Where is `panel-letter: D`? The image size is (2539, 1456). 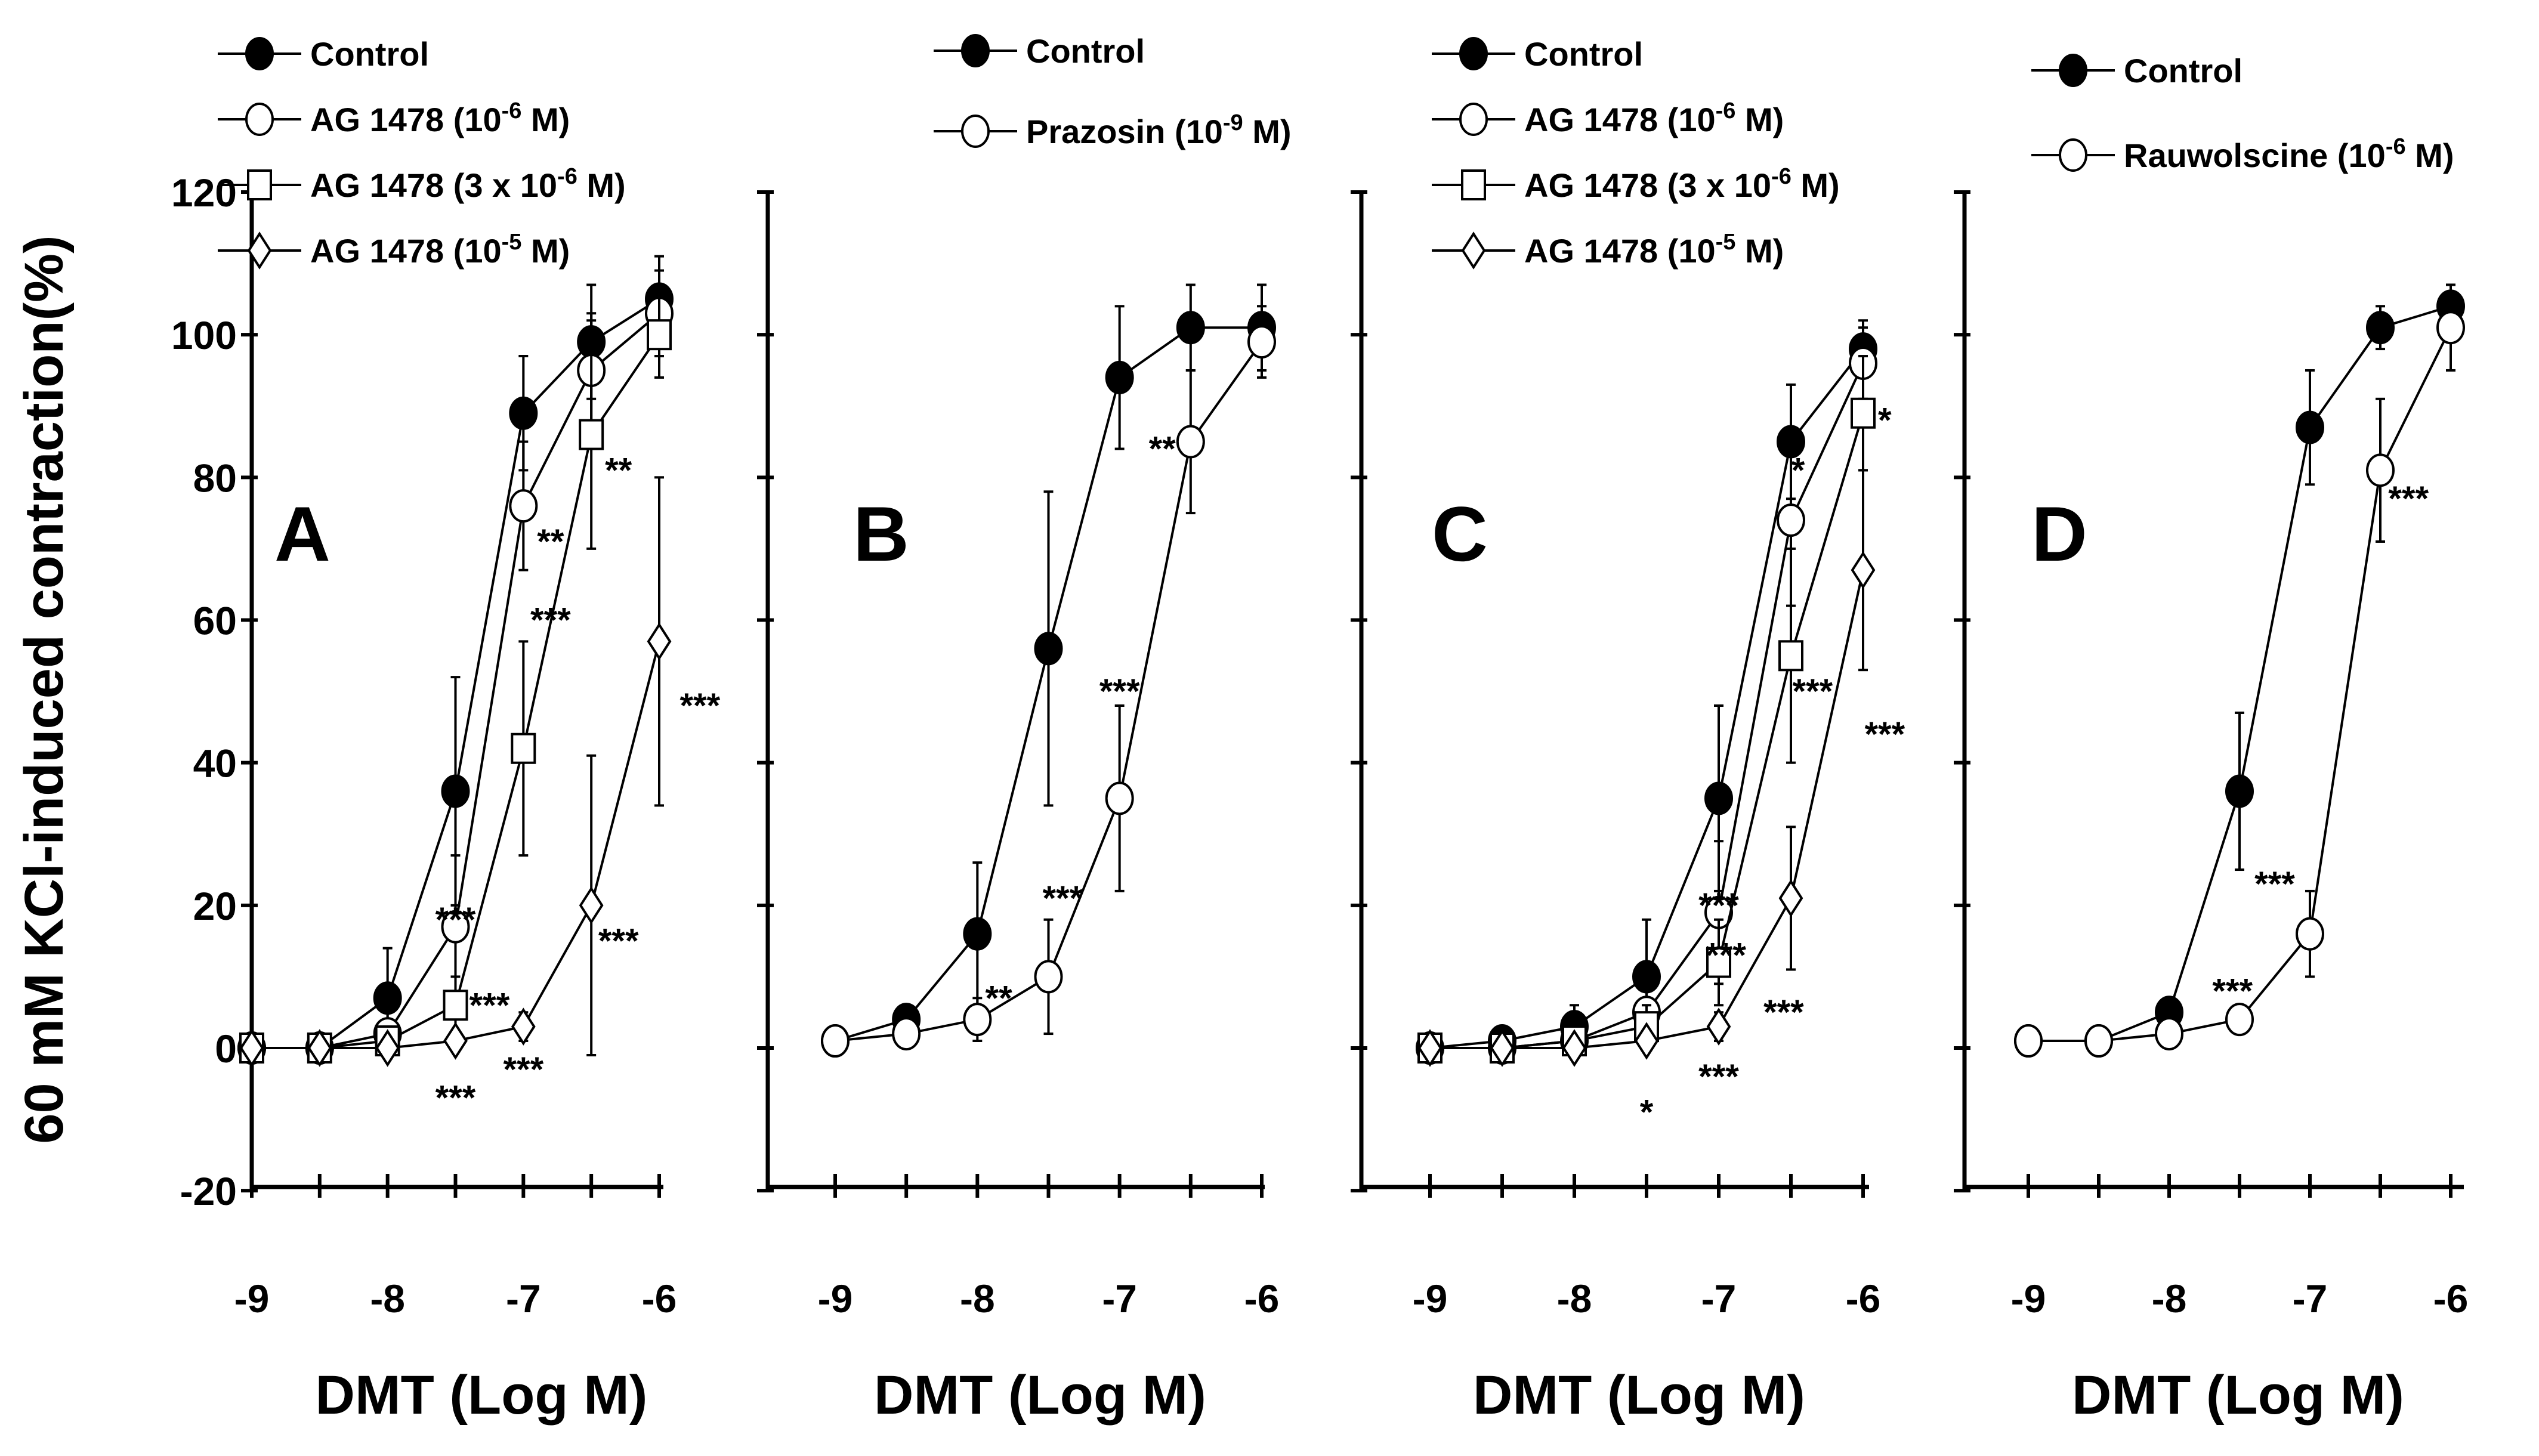 panel-letter: D is located at coordinates (2059, 533).